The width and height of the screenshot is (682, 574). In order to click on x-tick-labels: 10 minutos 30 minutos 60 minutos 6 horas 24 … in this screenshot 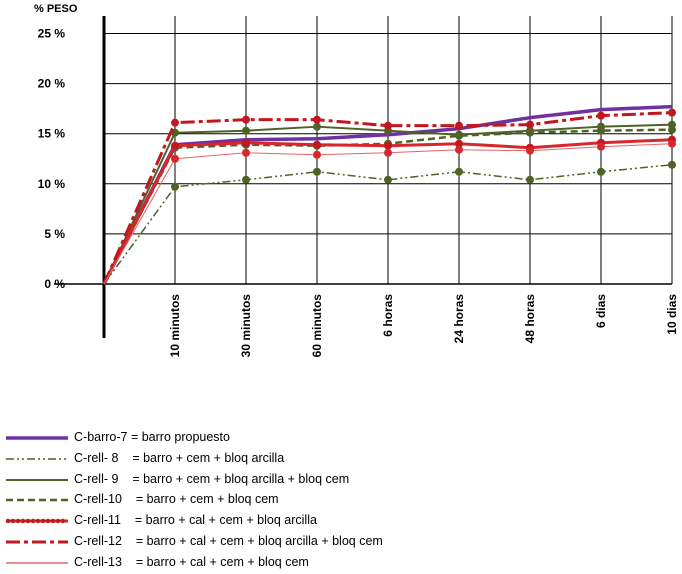, I will do `click(423, 326)`.